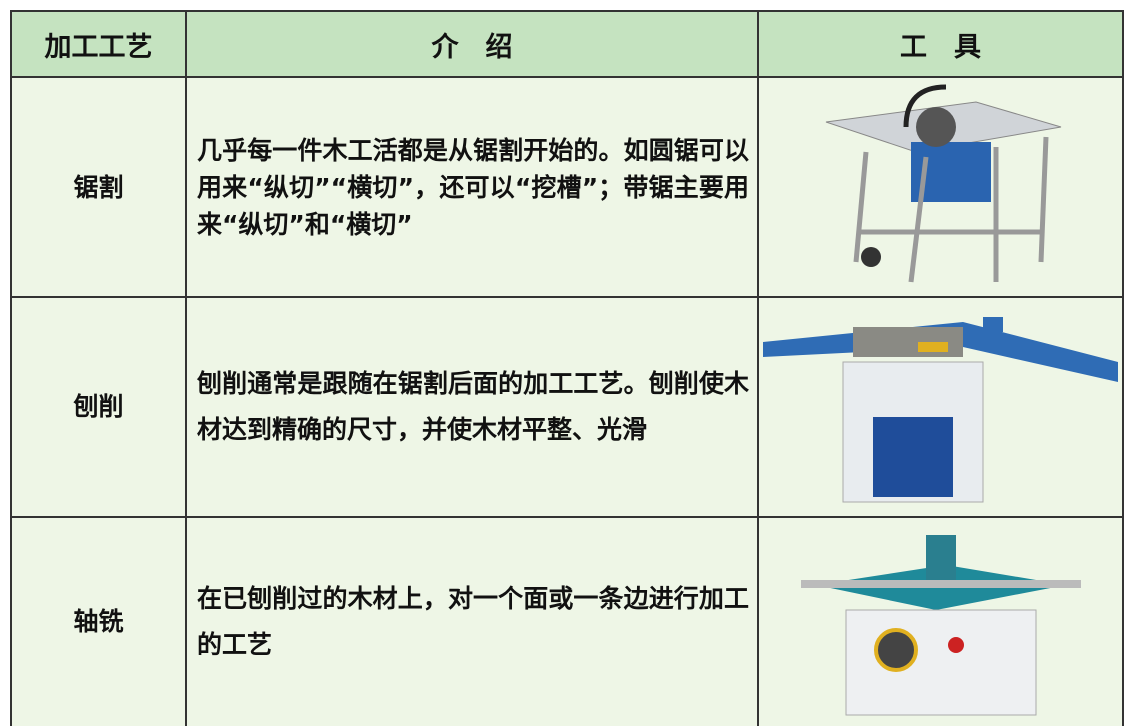 The image size is (1130, 726). What do you see at coordinates (98, 187) in the screenshot?
I see `process-name: 锯割` at bounding box center [98, 187].